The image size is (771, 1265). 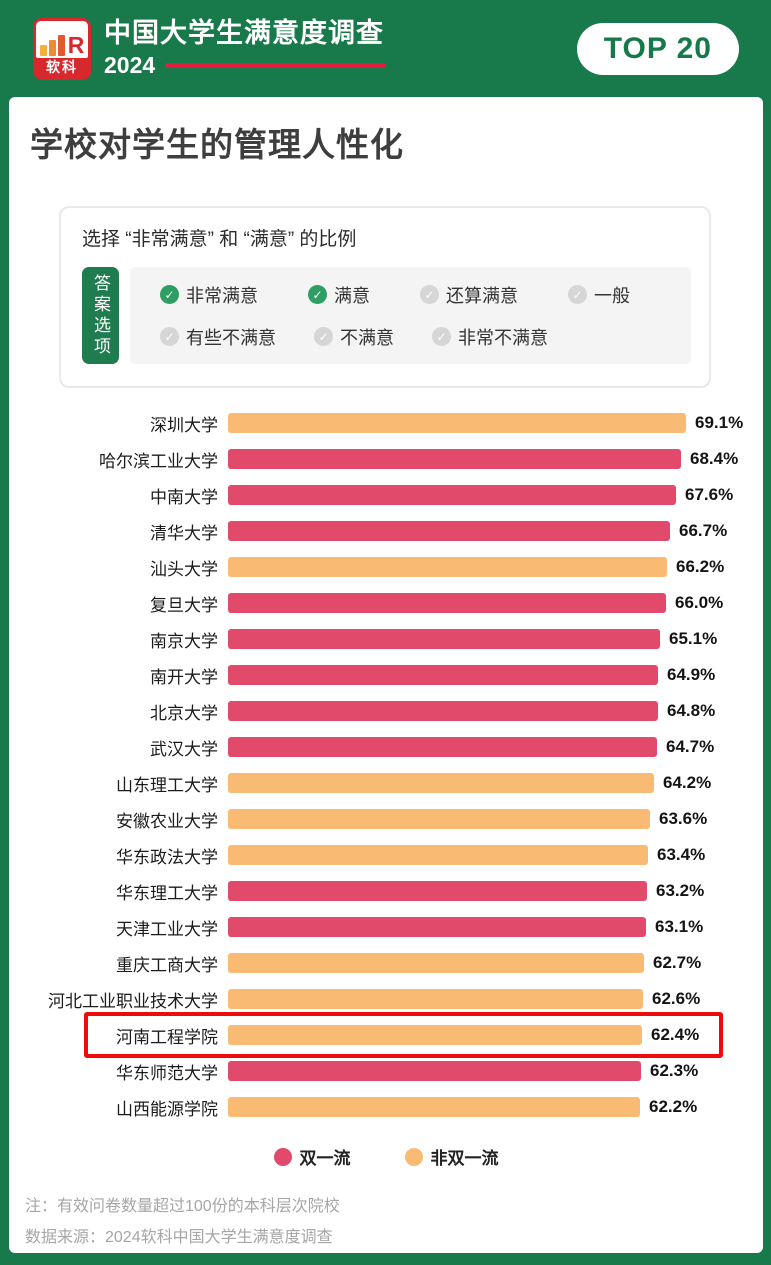 What do you see at coordinates (699, 603) in the screenshot?
I see `value-label: 66.0%` at bounding box center [699, 603].